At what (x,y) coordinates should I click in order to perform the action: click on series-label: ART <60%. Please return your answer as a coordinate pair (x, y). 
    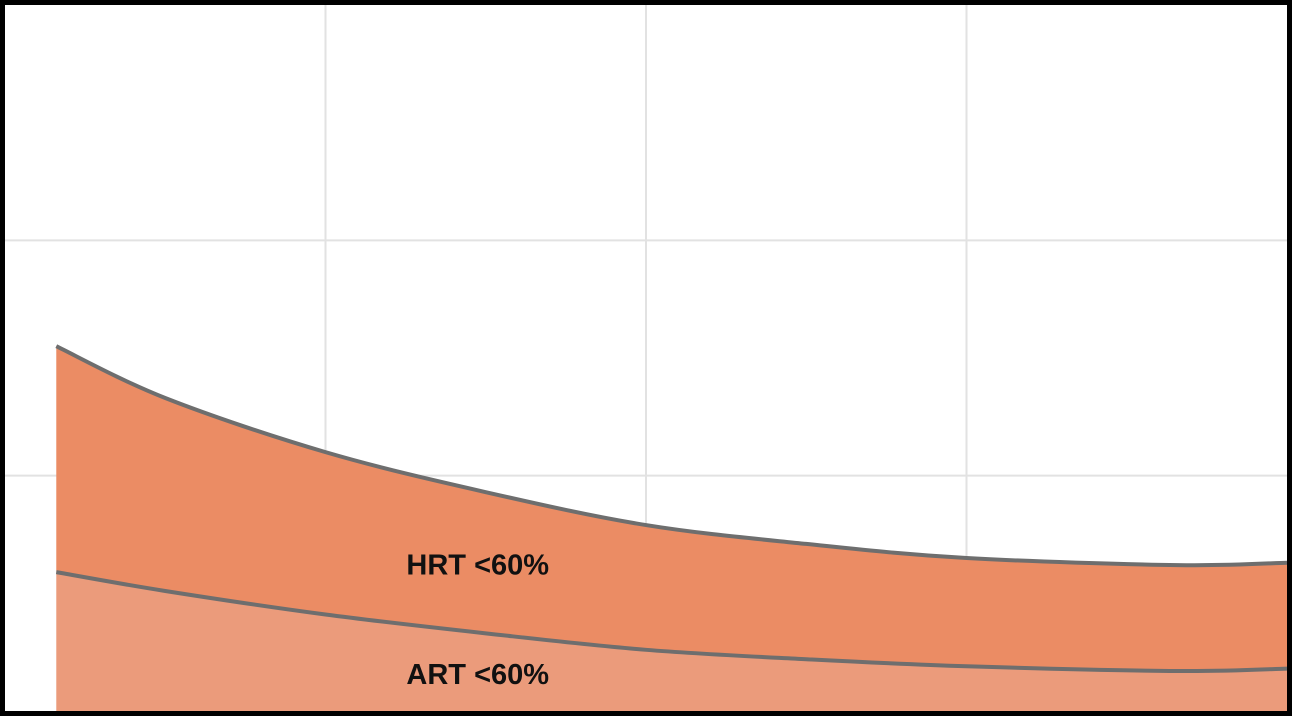
    Looking at the image, I should click on (477, 675).